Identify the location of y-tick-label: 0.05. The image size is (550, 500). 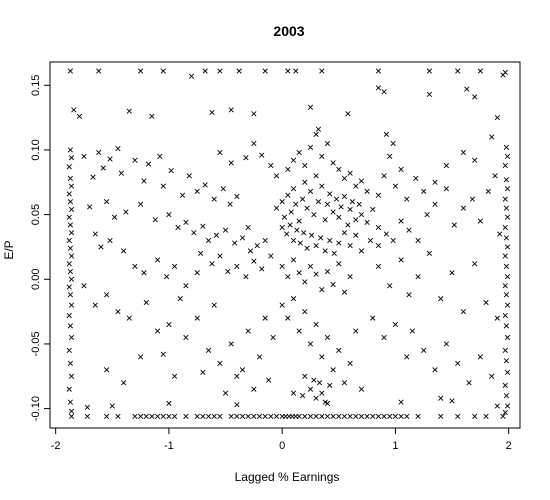
(36, 214).